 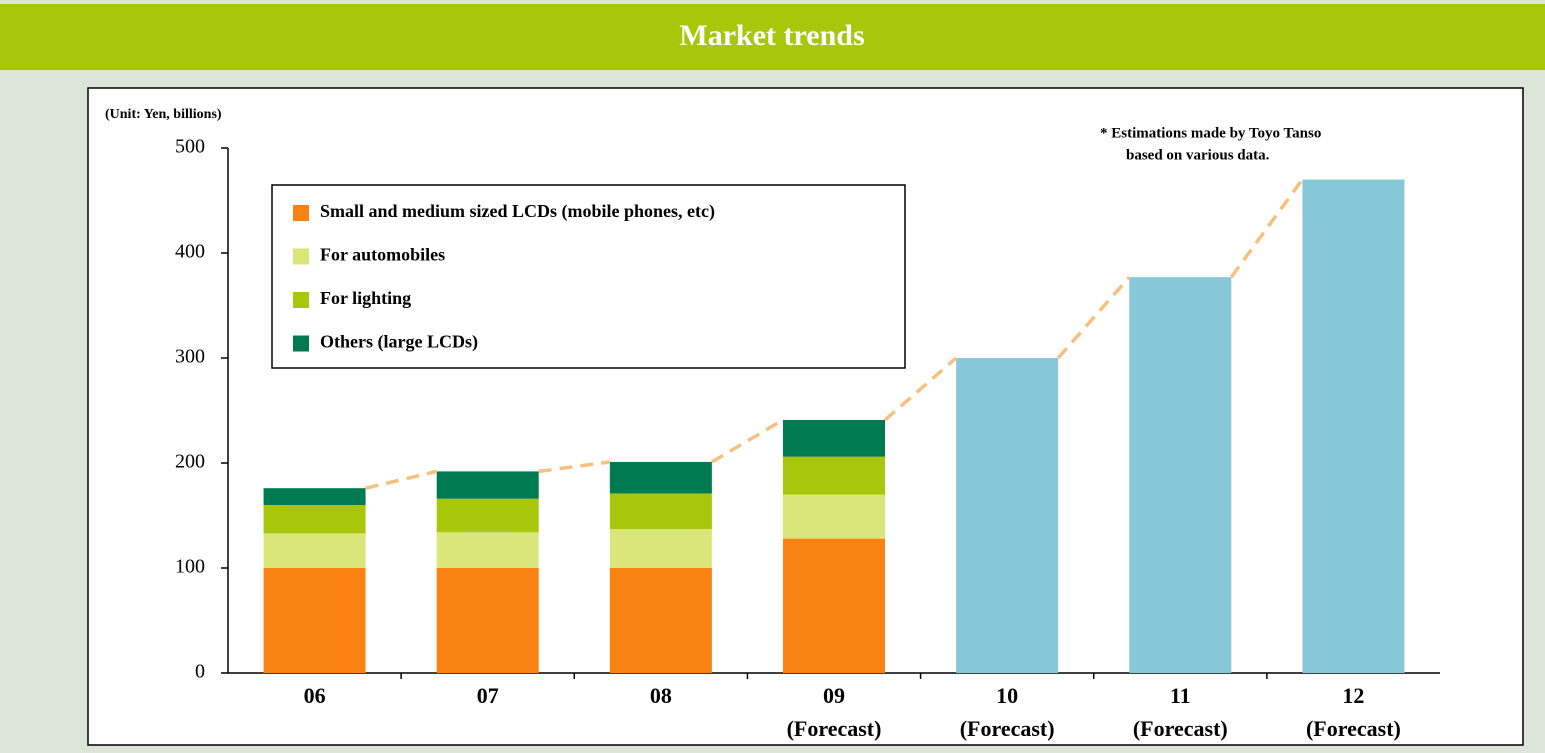 What do you see at coordinates (588, 276) in the screenshot?
I see `legend-box` at bounding box center [588, 276].